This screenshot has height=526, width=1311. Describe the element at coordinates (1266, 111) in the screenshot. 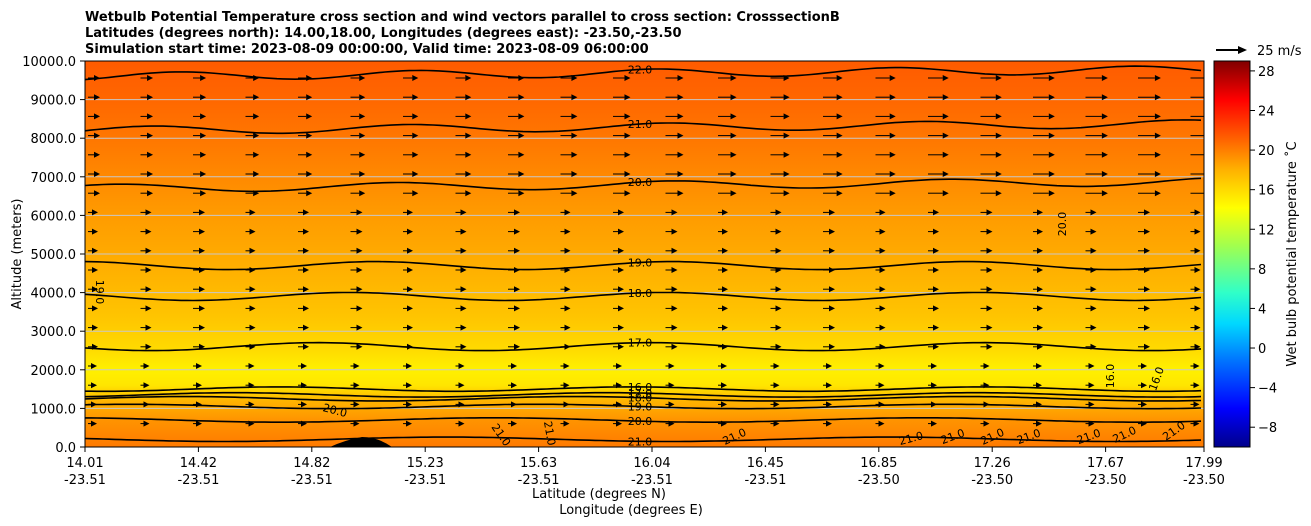

I see `colorbar-tick-label: 24` at that location.